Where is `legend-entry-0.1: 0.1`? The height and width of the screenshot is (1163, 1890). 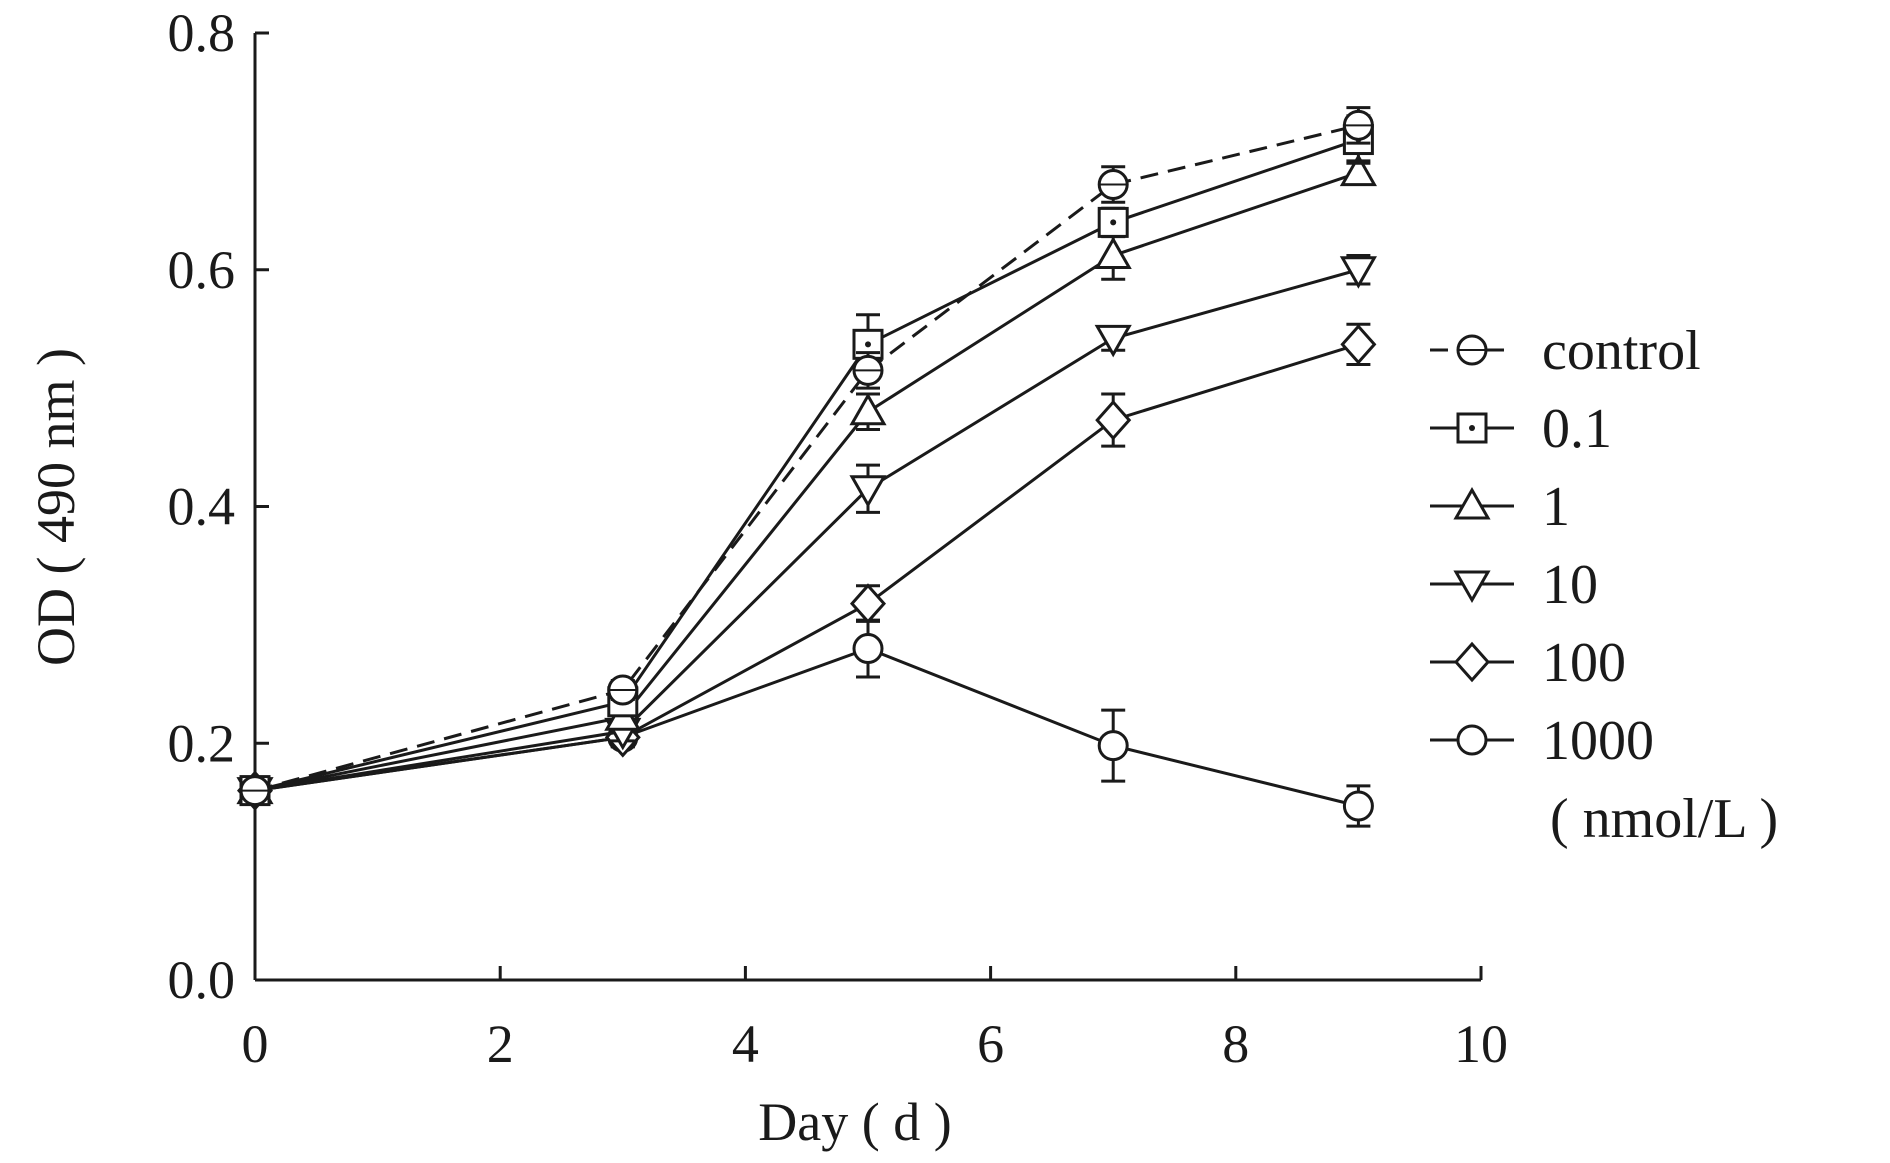 legend-entry-0.1: 0.1 is located at coordinates (1521, 429).